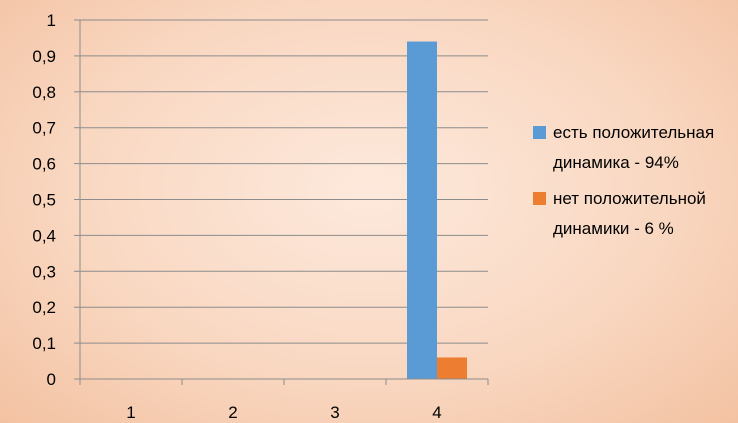  Describe the element at coordinates (232, 412) in the screenshot. I see `x-tick-label: 2` at that location.